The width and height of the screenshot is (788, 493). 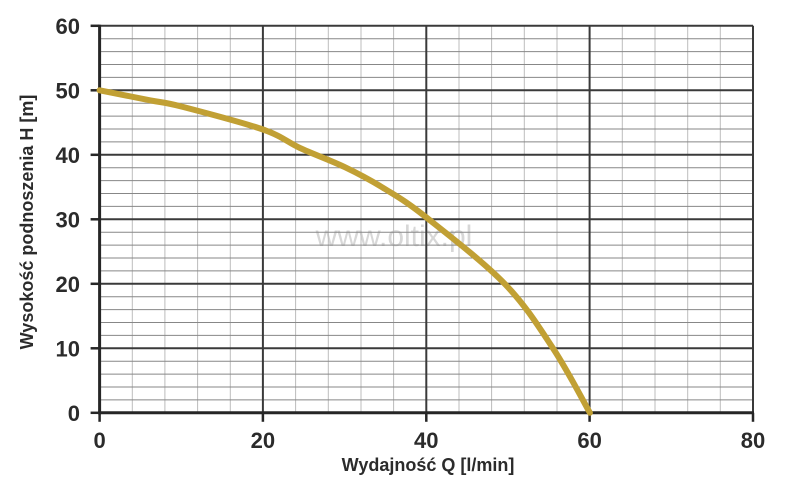 What do you see at coordinates (753, 440) in the screenshot?
I see `svg-text: 80` at bounding box center [753, 440].